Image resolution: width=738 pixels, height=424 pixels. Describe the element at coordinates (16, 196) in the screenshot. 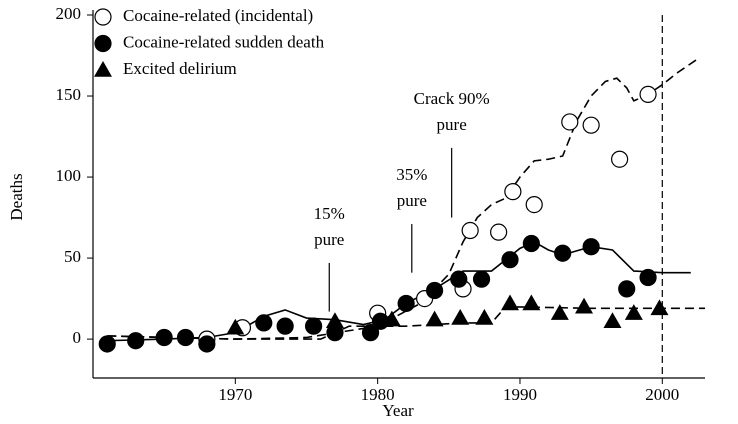

I see `y-axis-label: Deaths` at that location.